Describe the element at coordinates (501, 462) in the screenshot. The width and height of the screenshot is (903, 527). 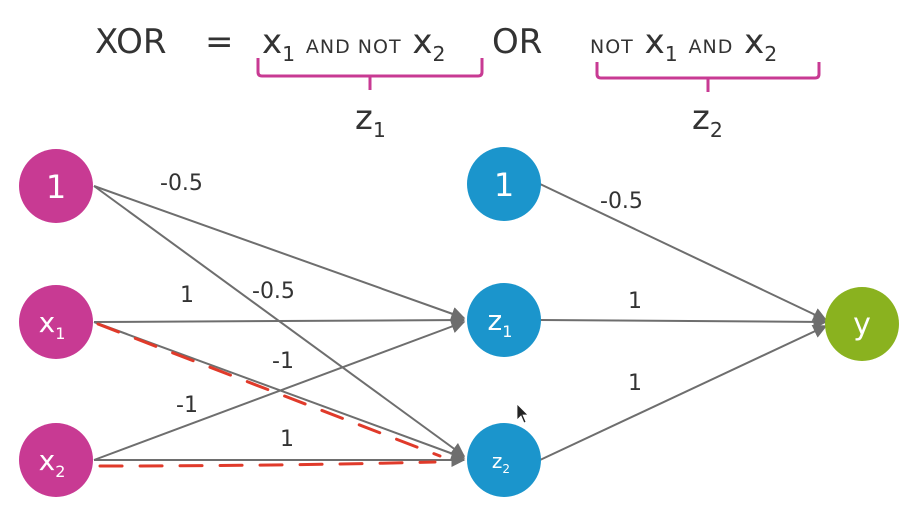
I see `svg-text: z2` at that location.